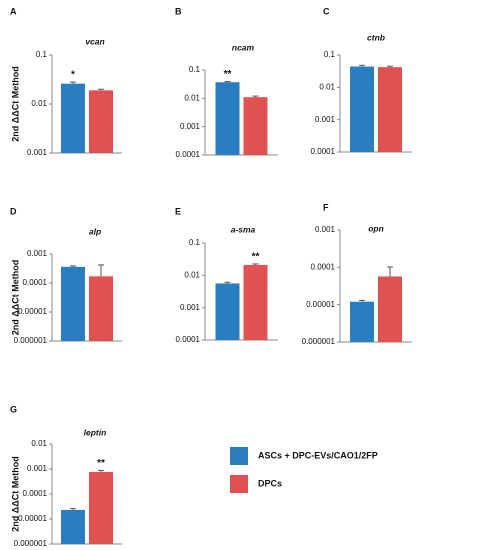 Image resolution: width=477 pixels, height=550 pixels. Describe the element at coordinates (178, 11) in the screenshot. I see `panel-label: B` at that location.